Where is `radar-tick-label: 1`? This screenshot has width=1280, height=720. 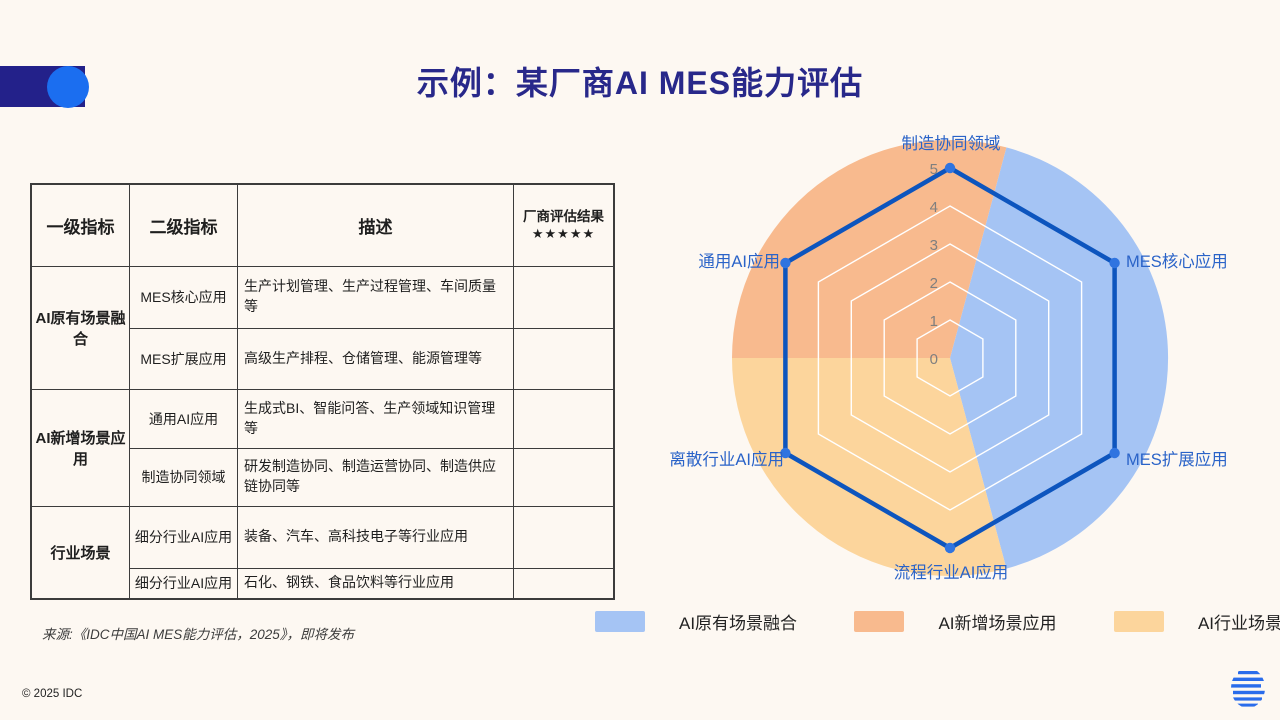 radar-tick-label: 1 is located at coordinates (934, 321).